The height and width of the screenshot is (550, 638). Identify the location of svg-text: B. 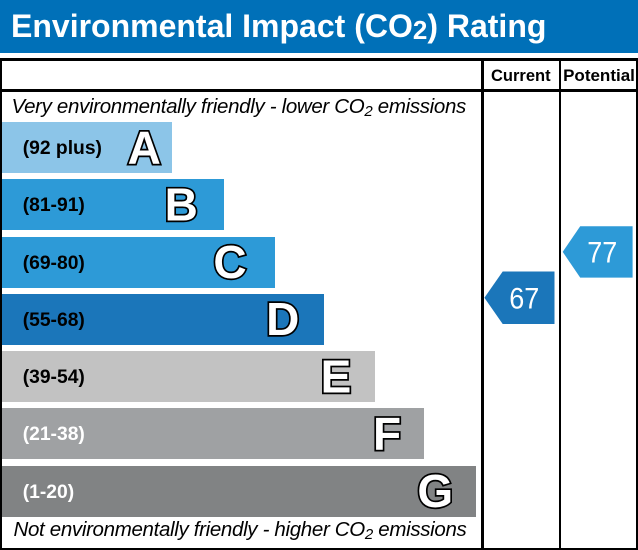
(181, 205).